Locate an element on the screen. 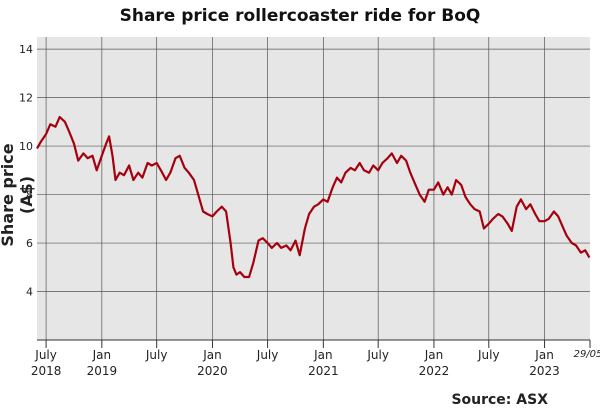 The image size is (600, 420). y-tick-label: 4 is located at coordinates (29, 292).